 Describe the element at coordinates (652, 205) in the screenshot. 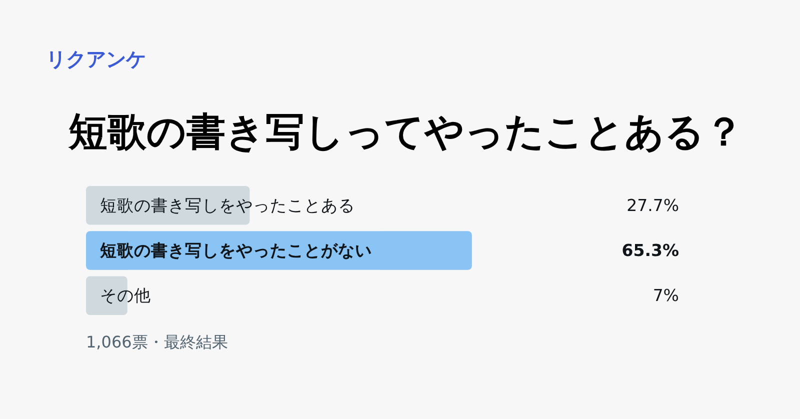

I see `data-label: 27.7%` at that location.